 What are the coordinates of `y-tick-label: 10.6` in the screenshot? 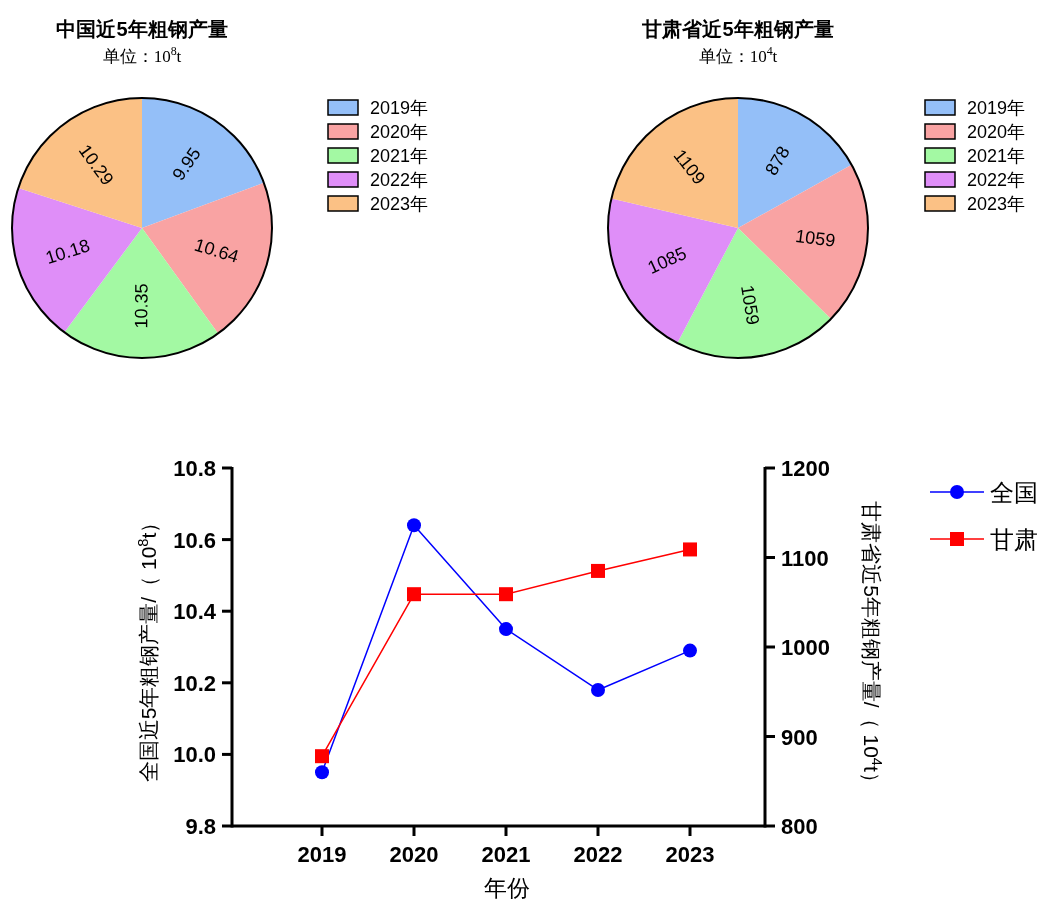 It's located at (194, 540).